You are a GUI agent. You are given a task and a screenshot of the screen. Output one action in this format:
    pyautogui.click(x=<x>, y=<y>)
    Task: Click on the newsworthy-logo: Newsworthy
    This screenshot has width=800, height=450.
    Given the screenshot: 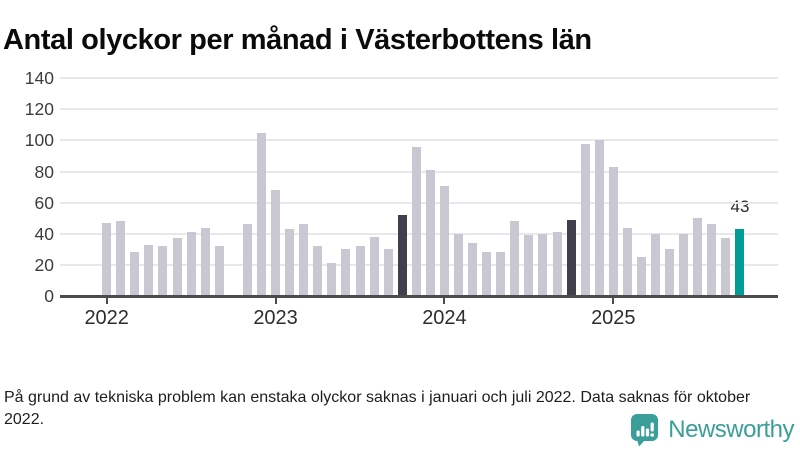 What is the action you would take?
    pyautogui.click(x=712, y=430)
    